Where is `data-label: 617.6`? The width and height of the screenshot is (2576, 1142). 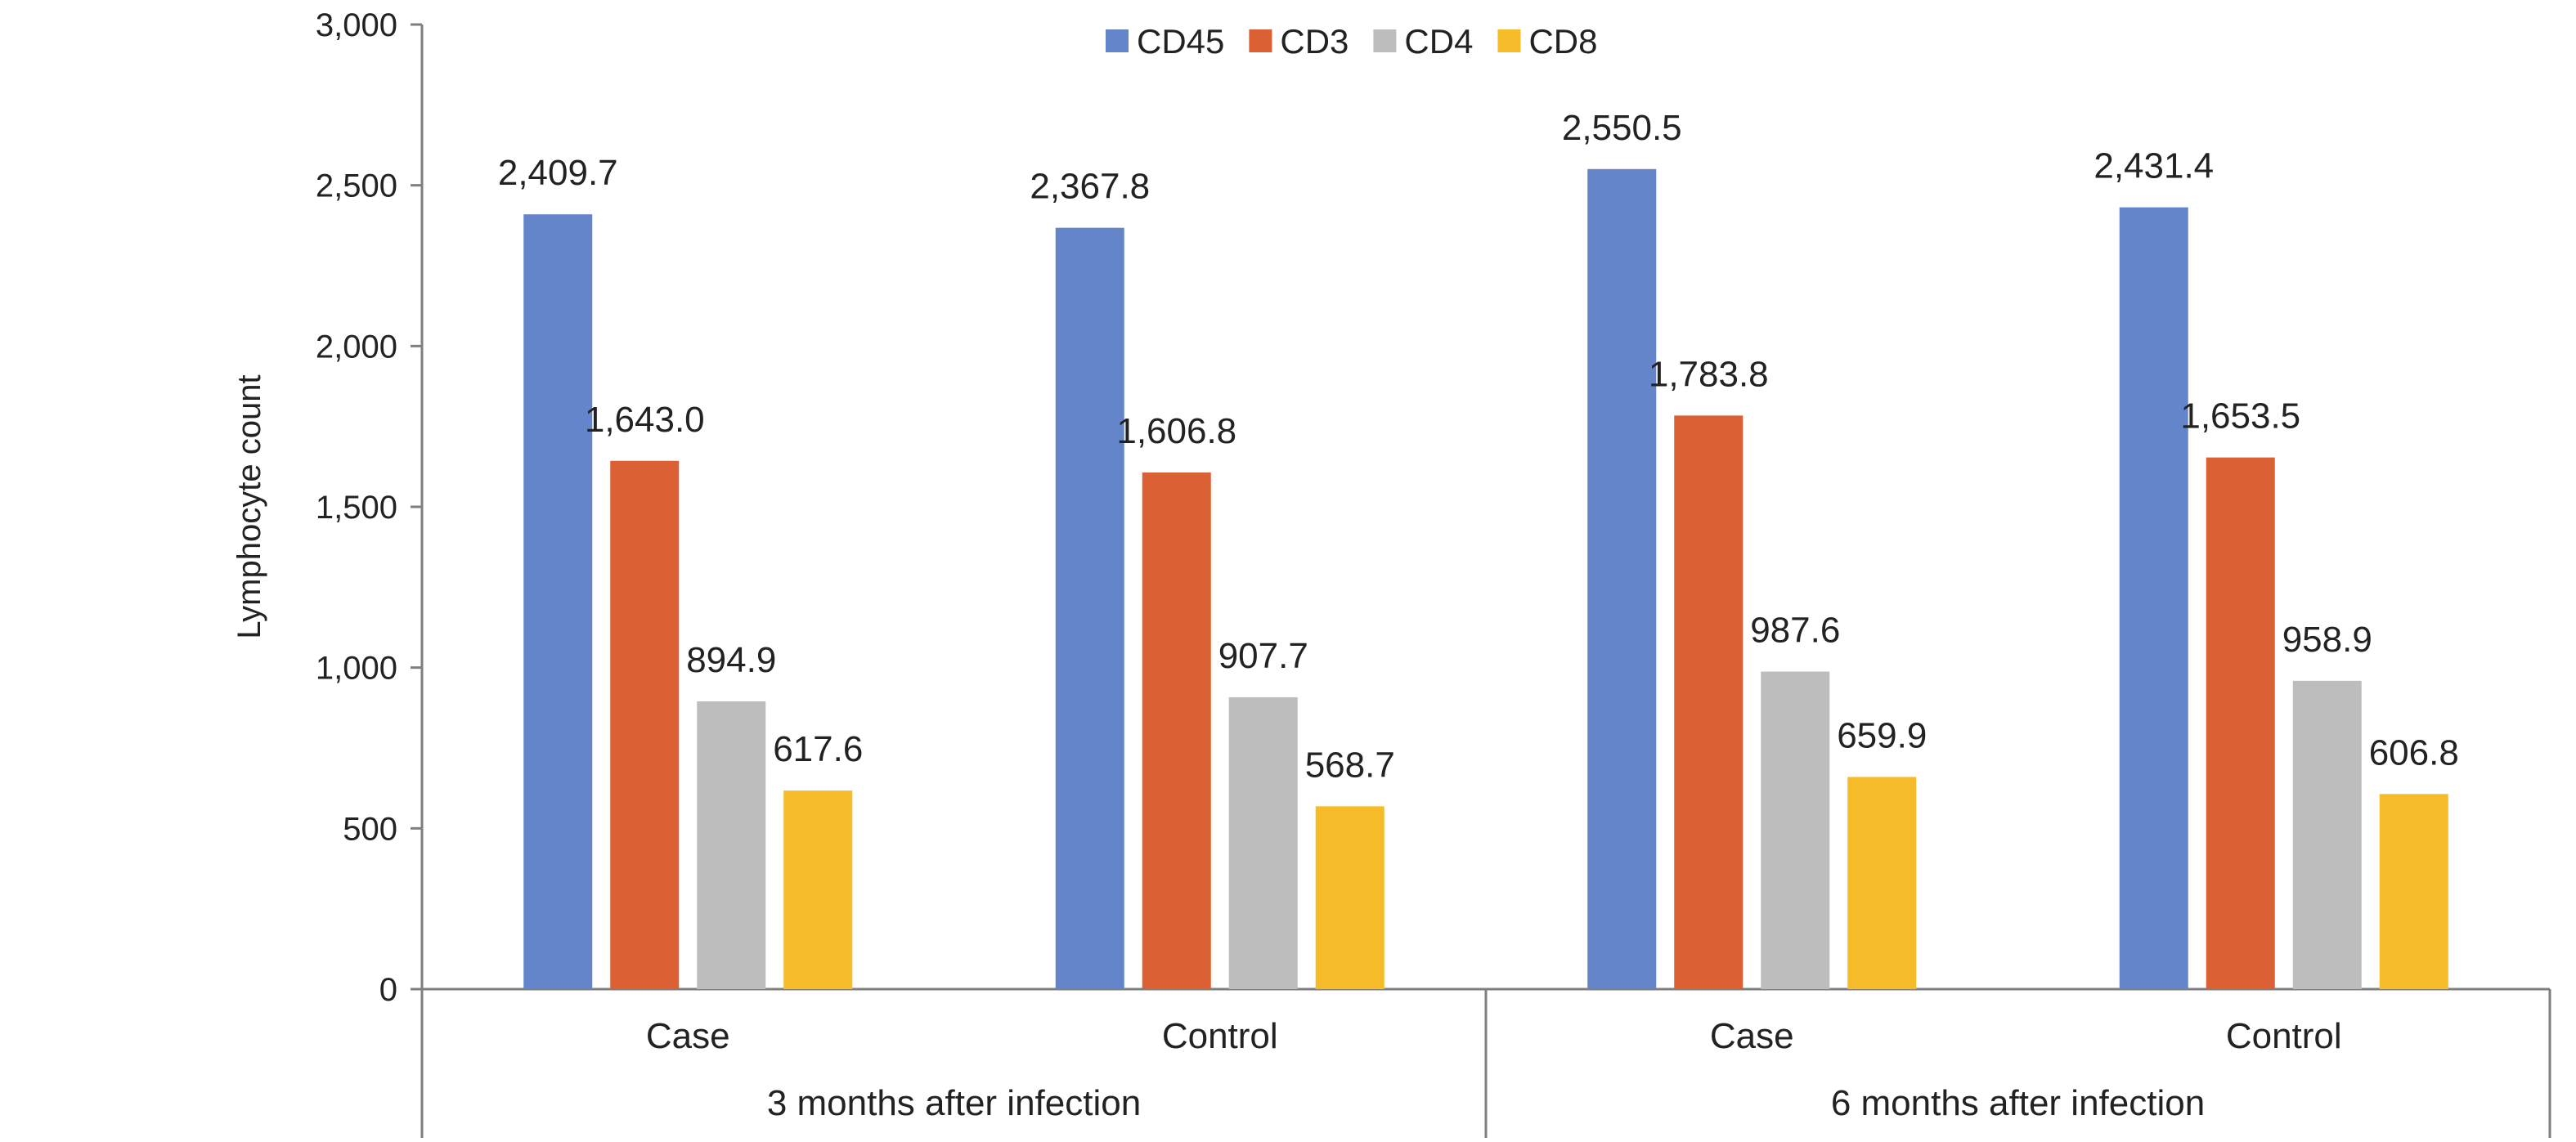 data-label: 617.6 is located at coordinates (818, 749).